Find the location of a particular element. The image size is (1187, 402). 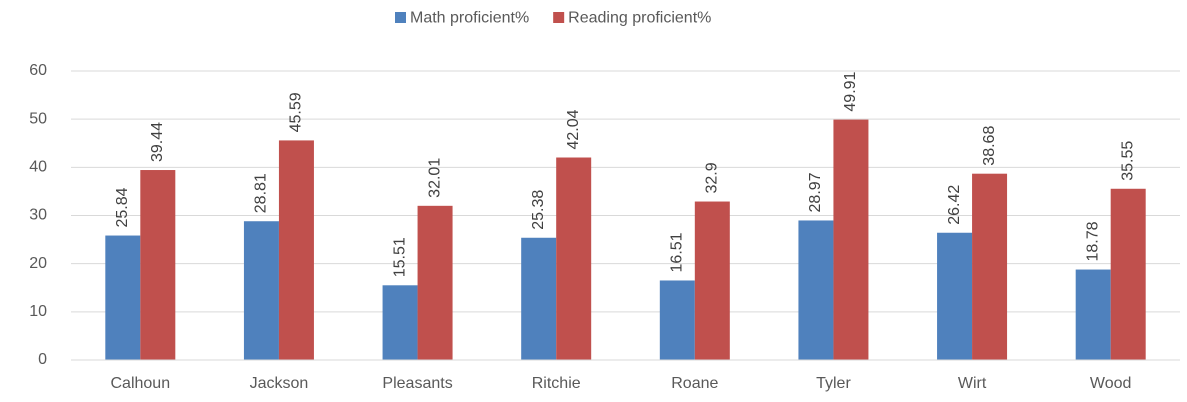

legend-label: Reading proficient% is located at coordinates (639, 18).